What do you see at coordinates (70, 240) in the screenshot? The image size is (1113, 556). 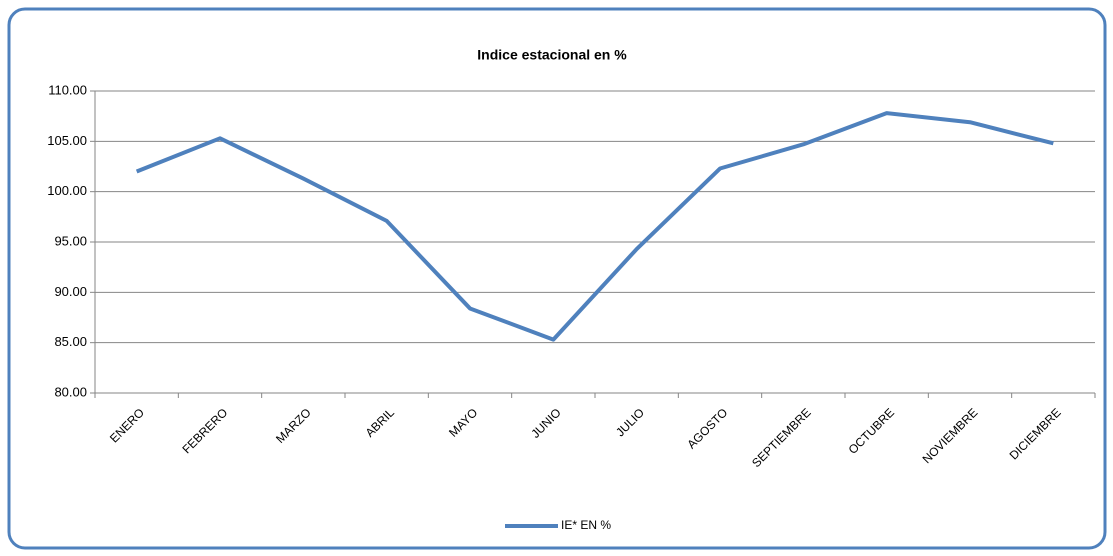 I see `y-tick-label: 95.00` at bounding box center [70, 240].